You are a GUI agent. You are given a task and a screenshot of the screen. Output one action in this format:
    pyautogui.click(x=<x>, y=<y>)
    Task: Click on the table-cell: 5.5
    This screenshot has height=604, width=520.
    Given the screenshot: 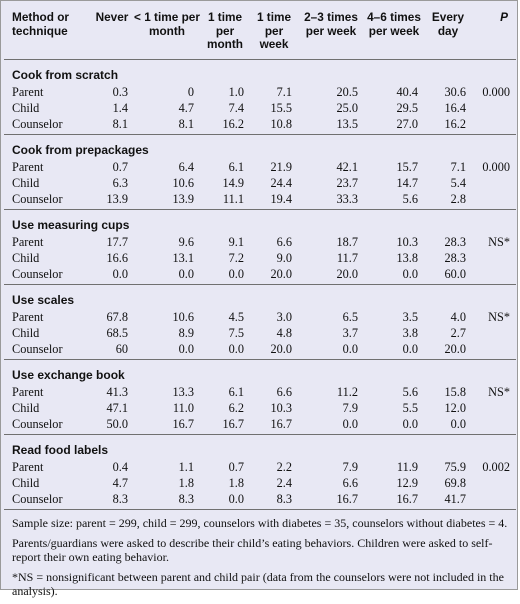 What is the action you would take?
    pyautogui.click(x=410, y=407)
    